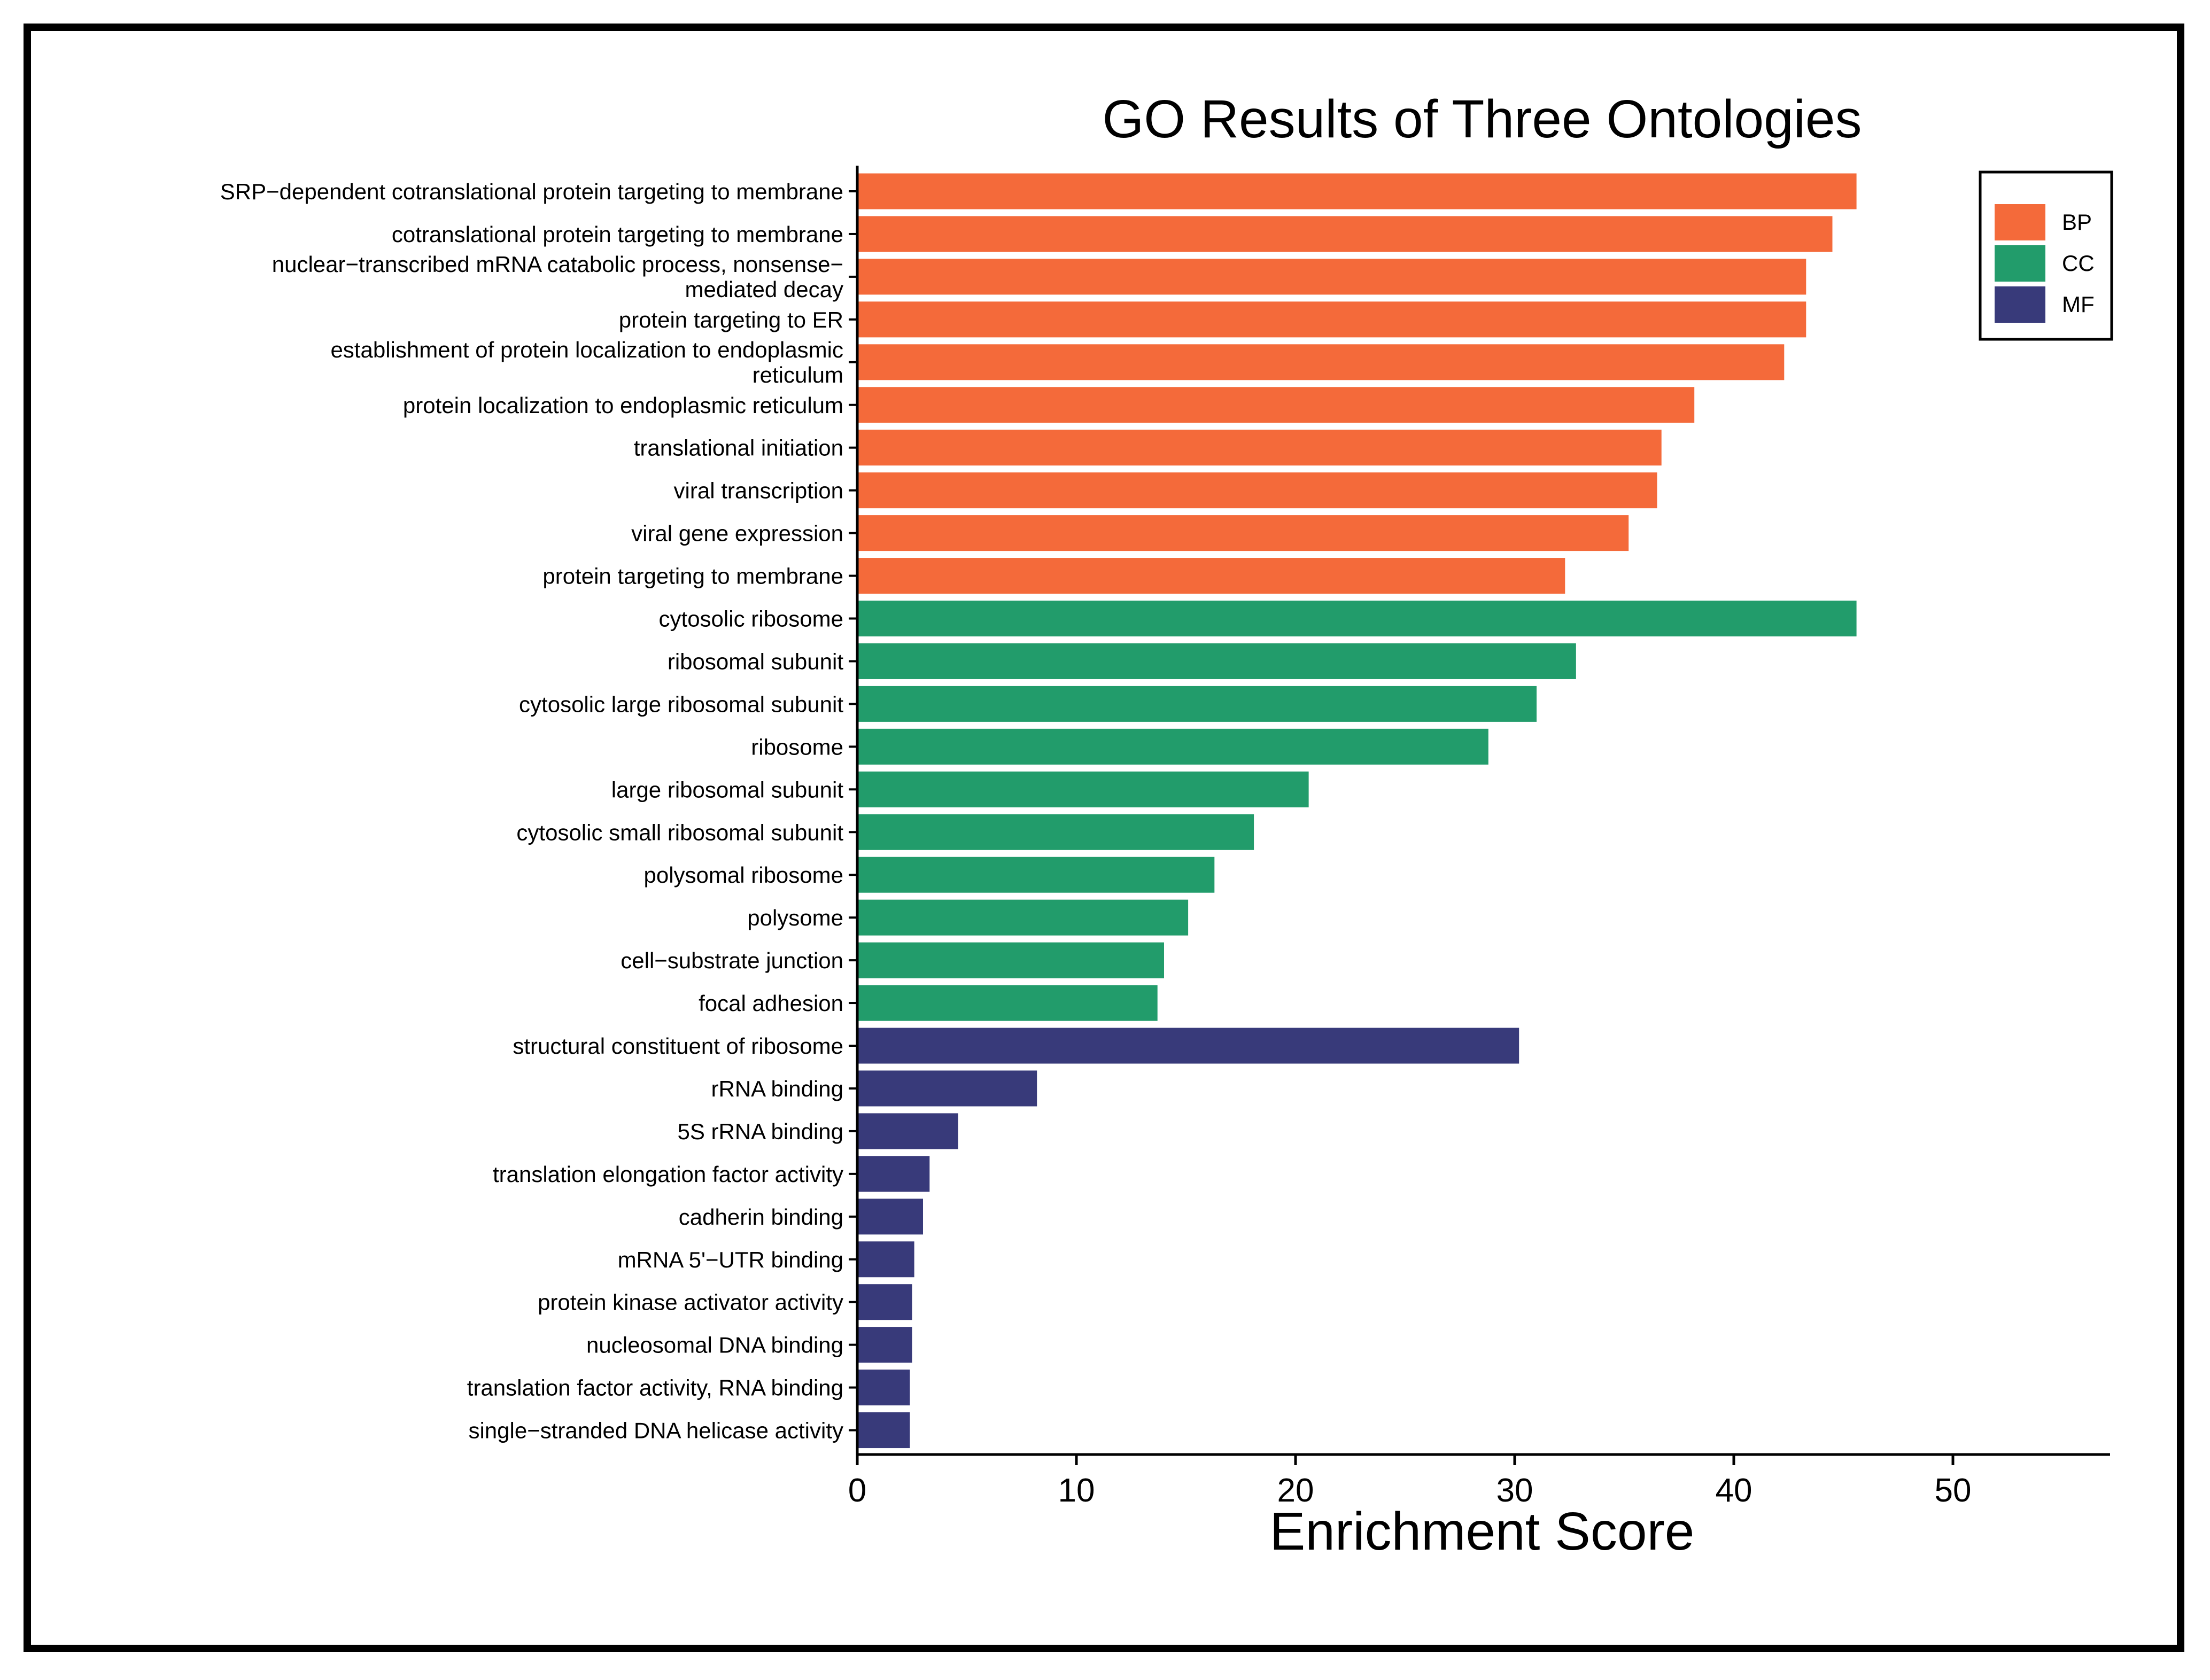 Image resolution: width=2210 pixels, height=1680 pixels. Describe the element at coordinates (668, 1174) in the screenshot. I see `category-label: translation elongation factor activity` at that location.